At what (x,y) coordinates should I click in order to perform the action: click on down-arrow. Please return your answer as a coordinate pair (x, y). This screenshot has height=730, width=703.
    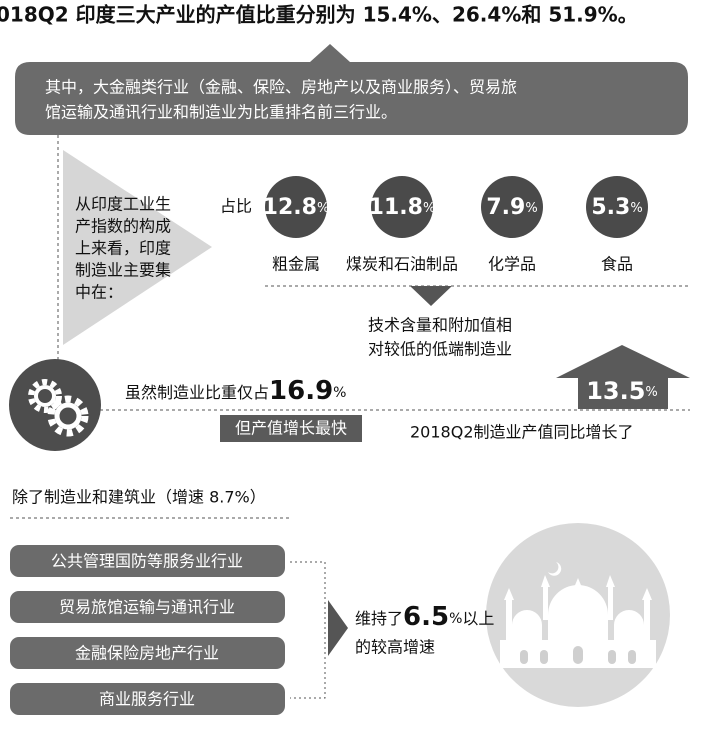
    Looking at the image, I should click on (431, 296).